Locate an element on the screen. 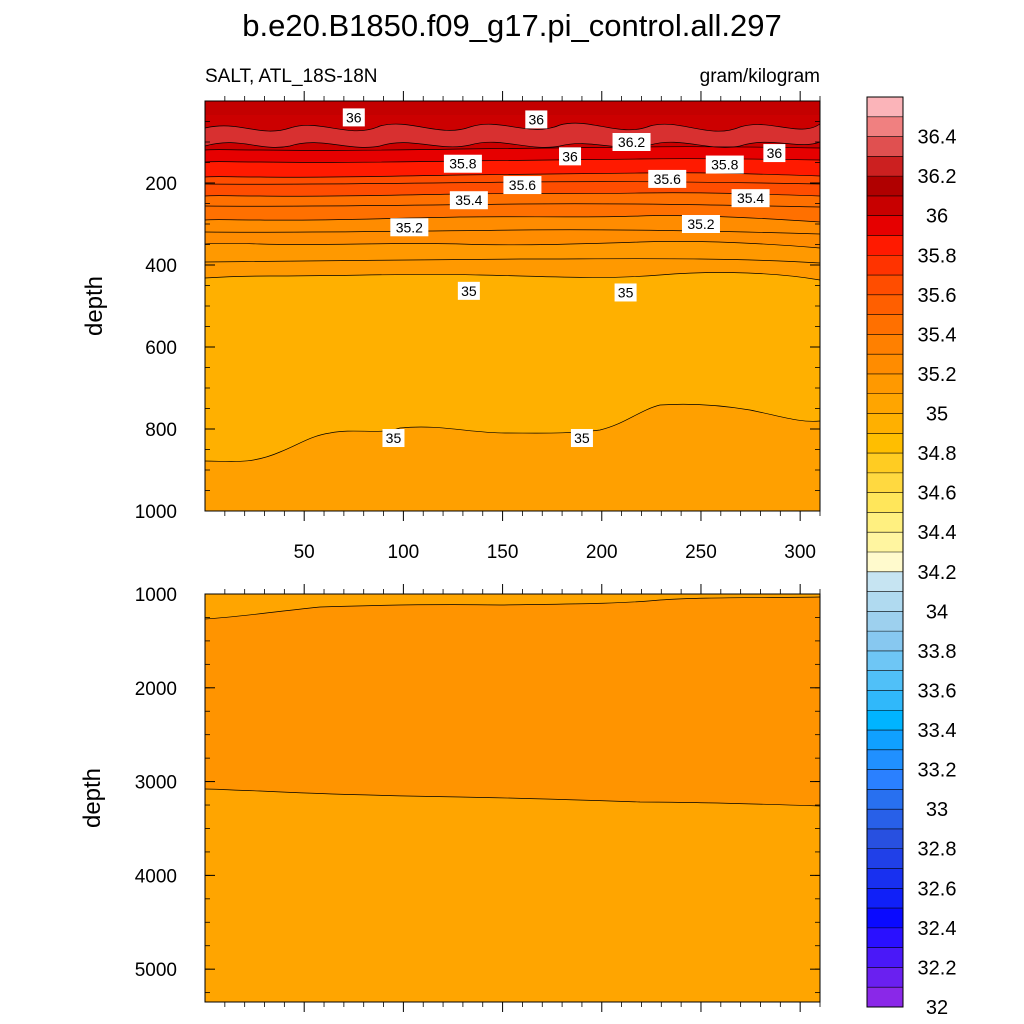 Image resolution: width=1024 pixels, height=1024 pixels. colorbar-label: 36.2 is located at coordinates (937, 177).